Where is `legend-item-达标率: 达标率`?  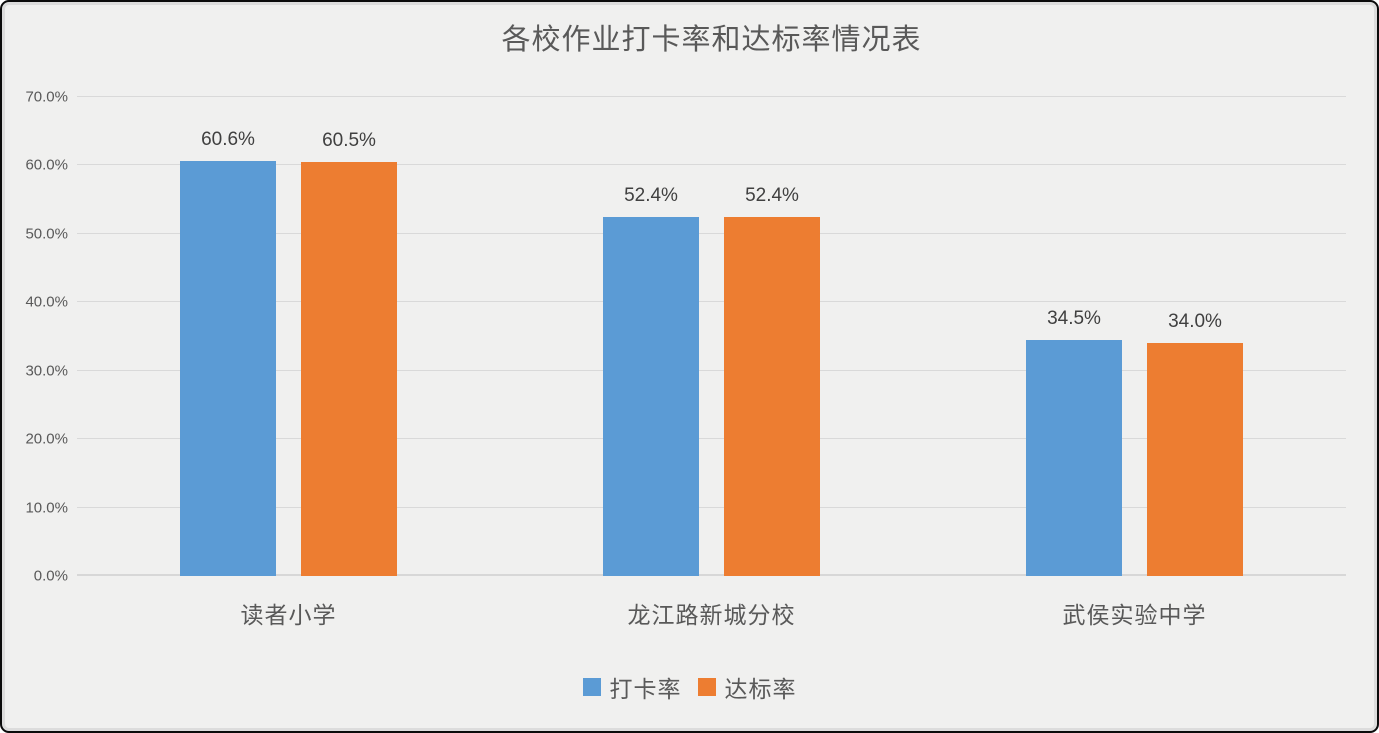 legend-item-达标率: 达标率 is located at coordinates (747, 687).